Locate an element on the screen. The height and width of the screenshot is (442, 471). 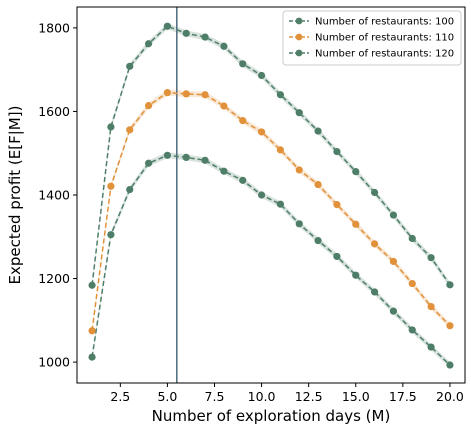
legend-box is located at coordinates (372, 38).